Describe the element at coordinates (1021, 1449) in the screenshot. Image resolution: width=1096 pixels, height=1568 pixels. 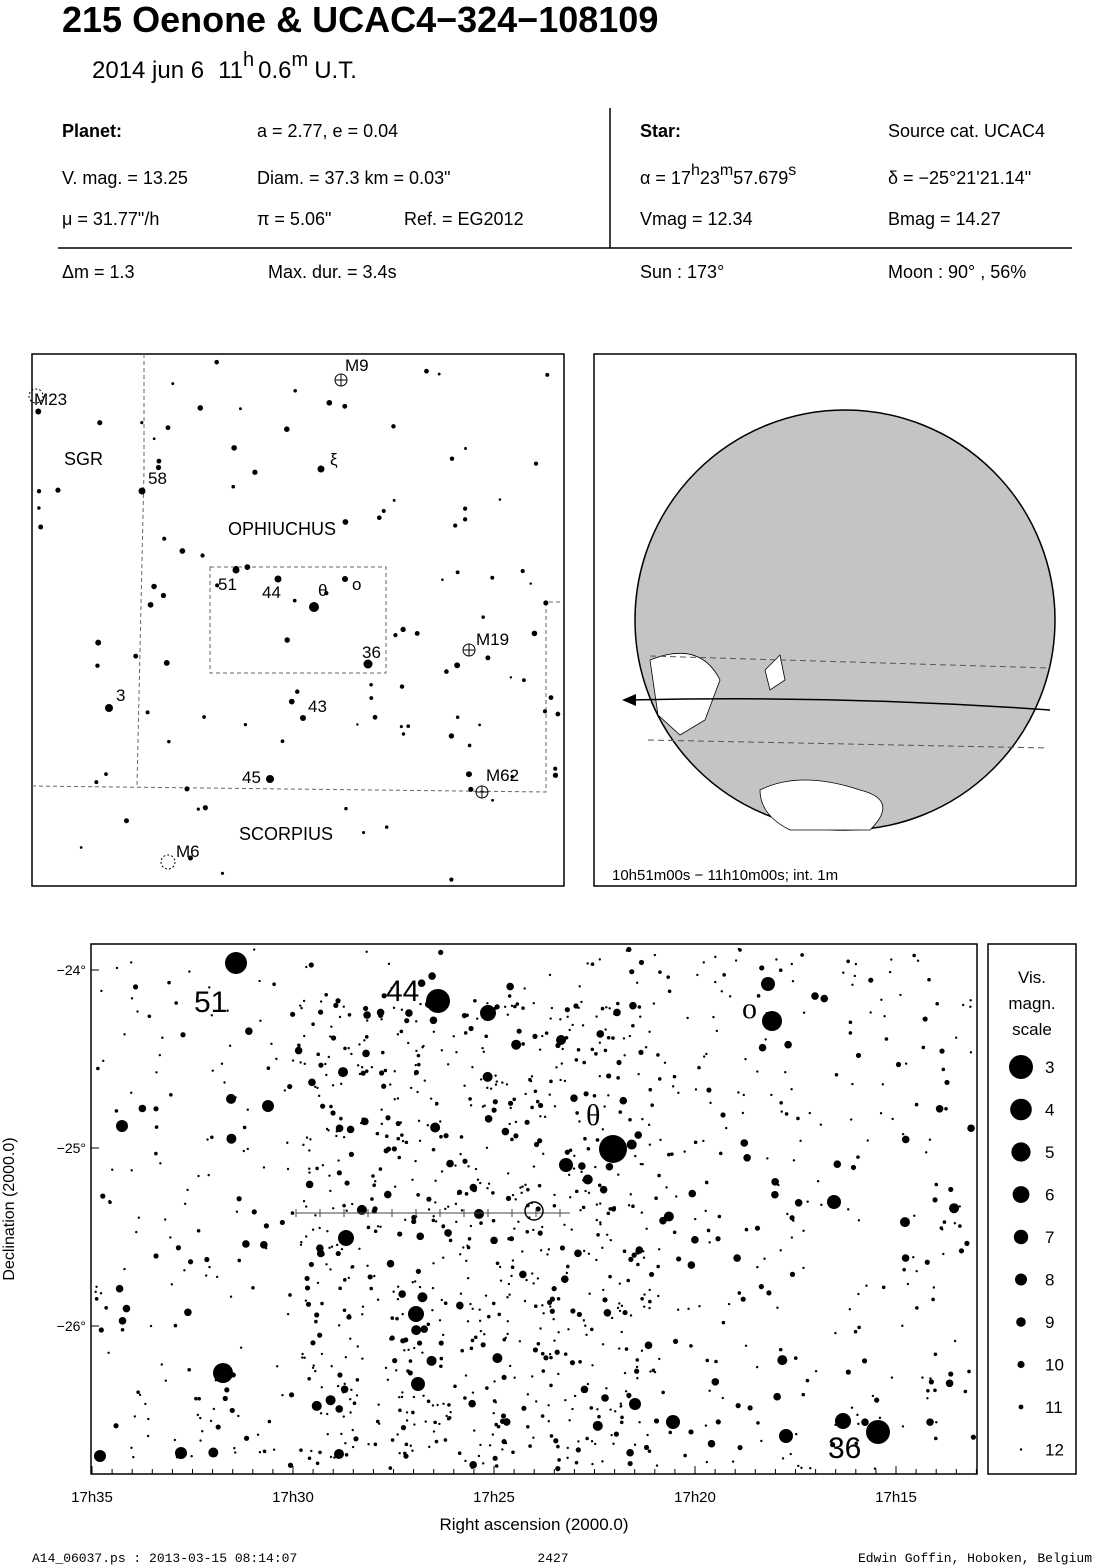
I see `legend-dot` at that location.